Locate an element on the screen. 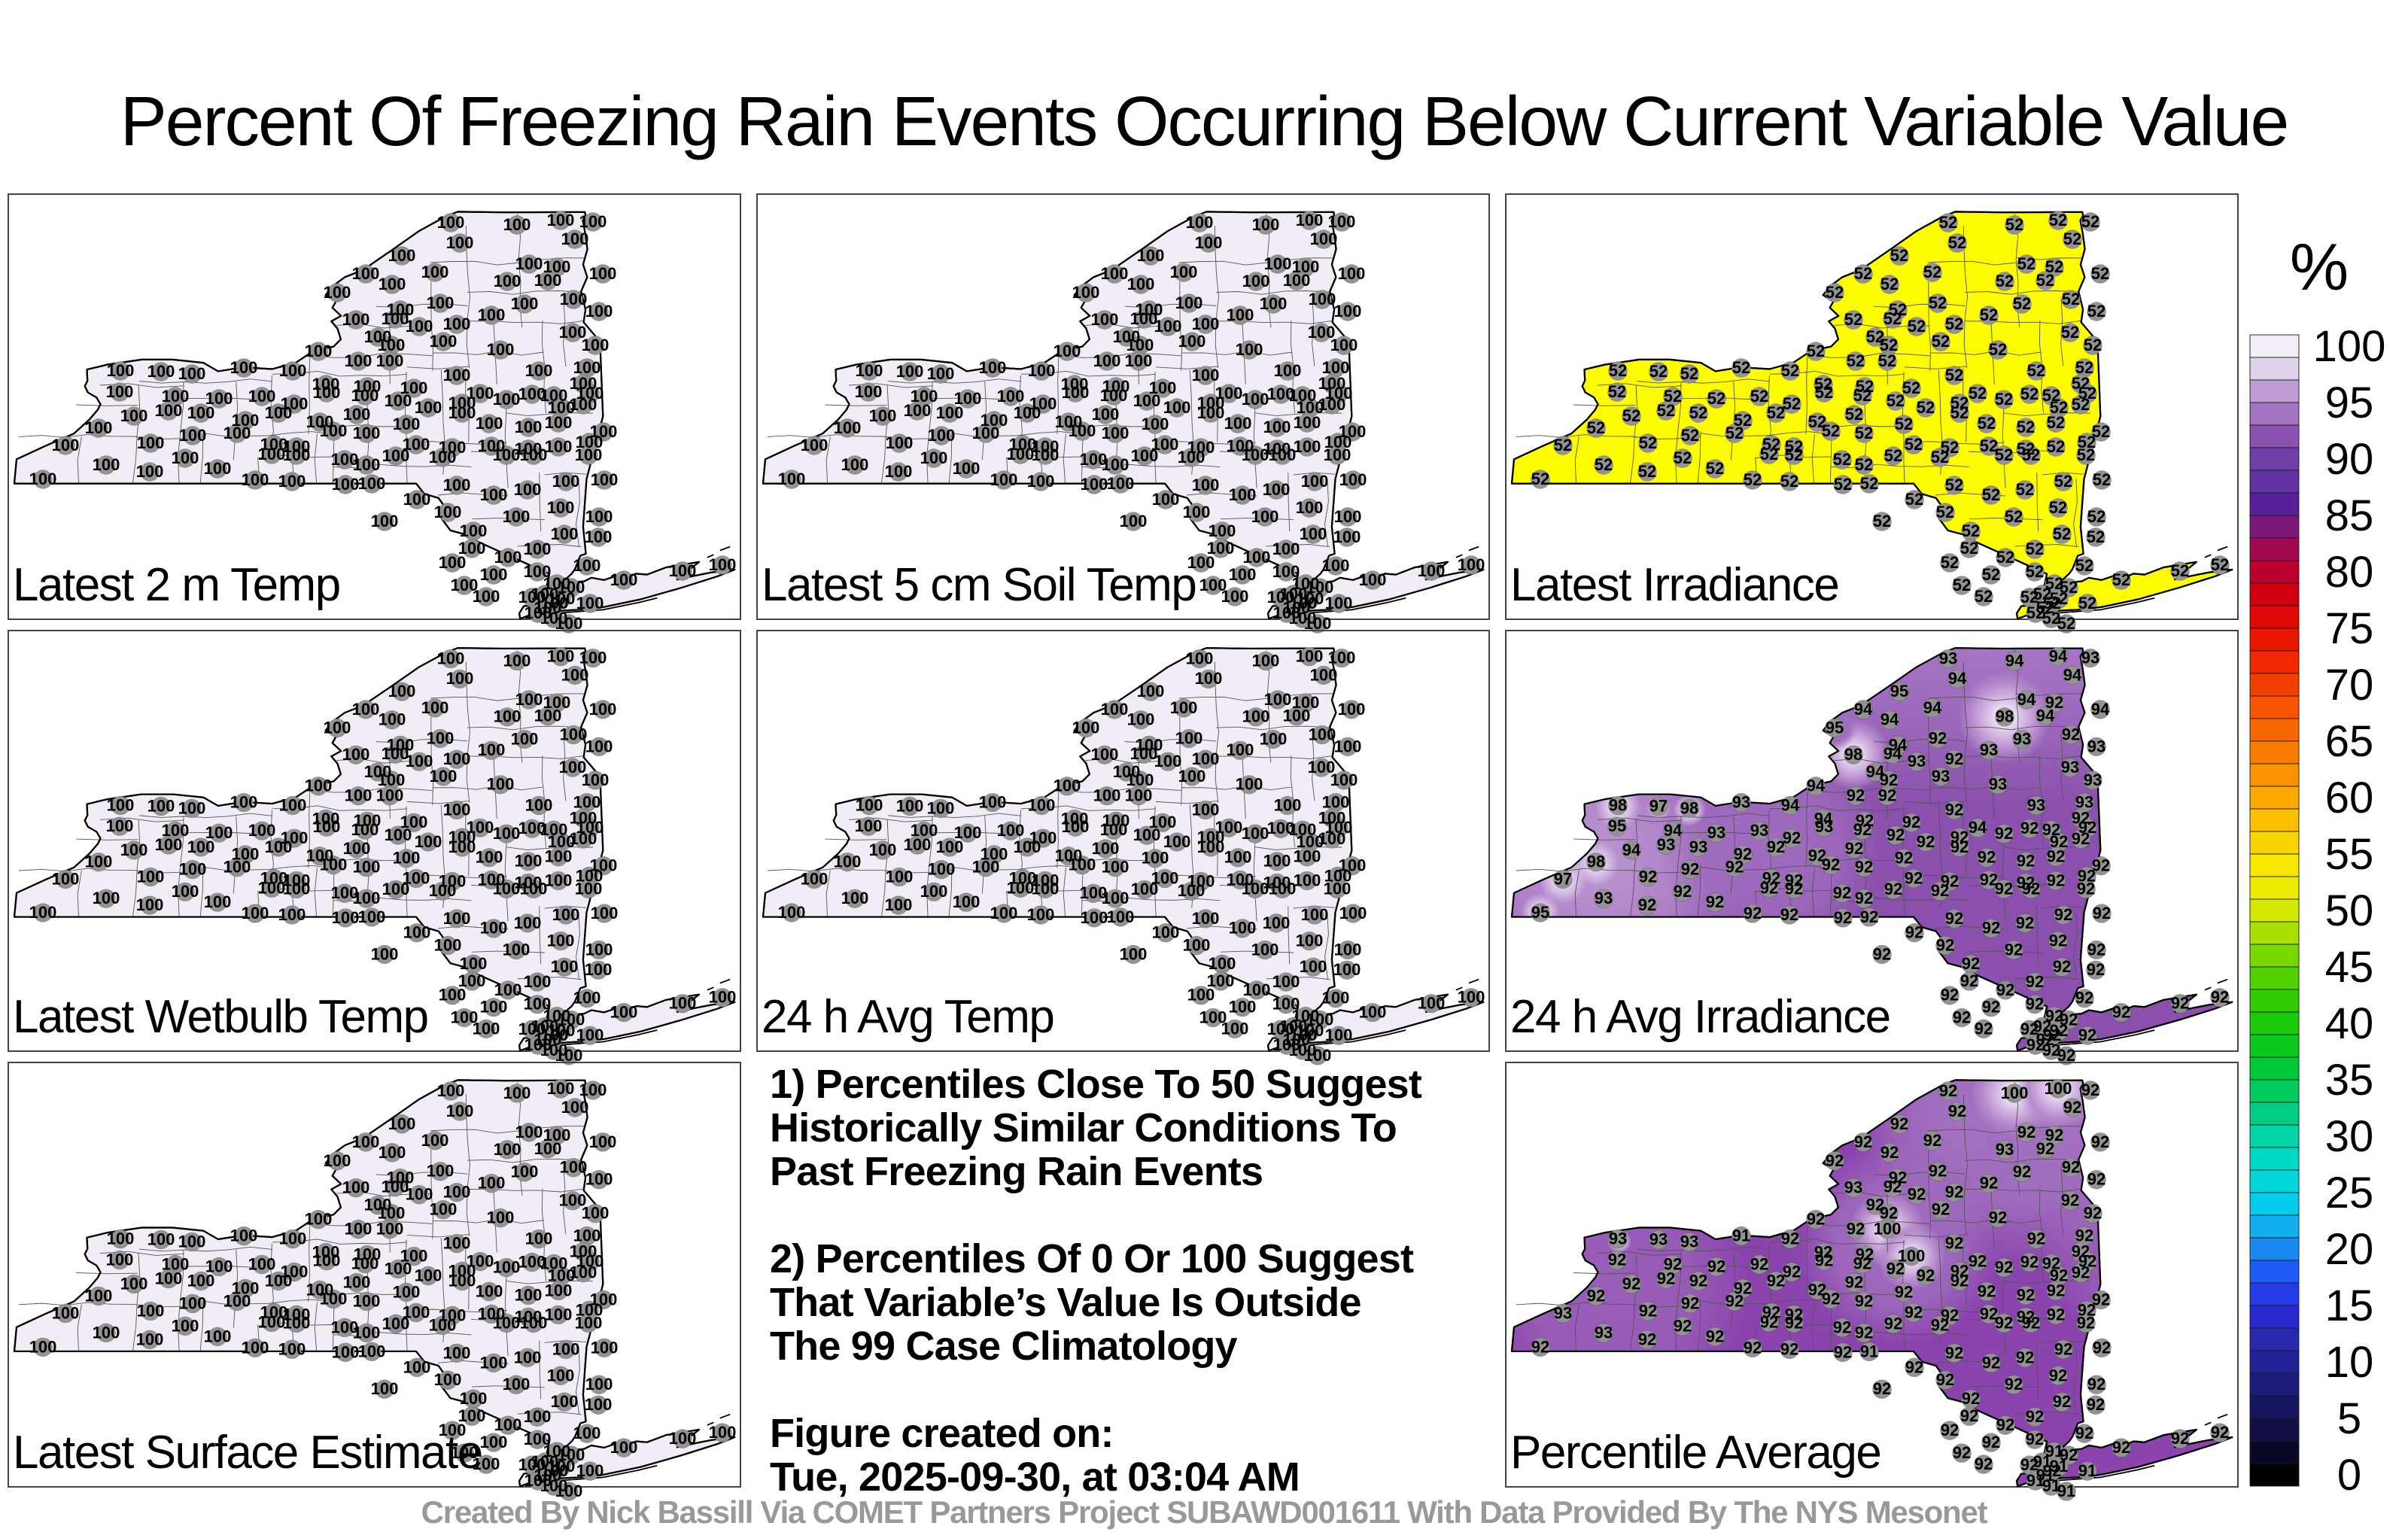 Image resolution: width=2408 pixels, height=1535 pixels. svg-text: 75 is located at coordinates (2349, 628).